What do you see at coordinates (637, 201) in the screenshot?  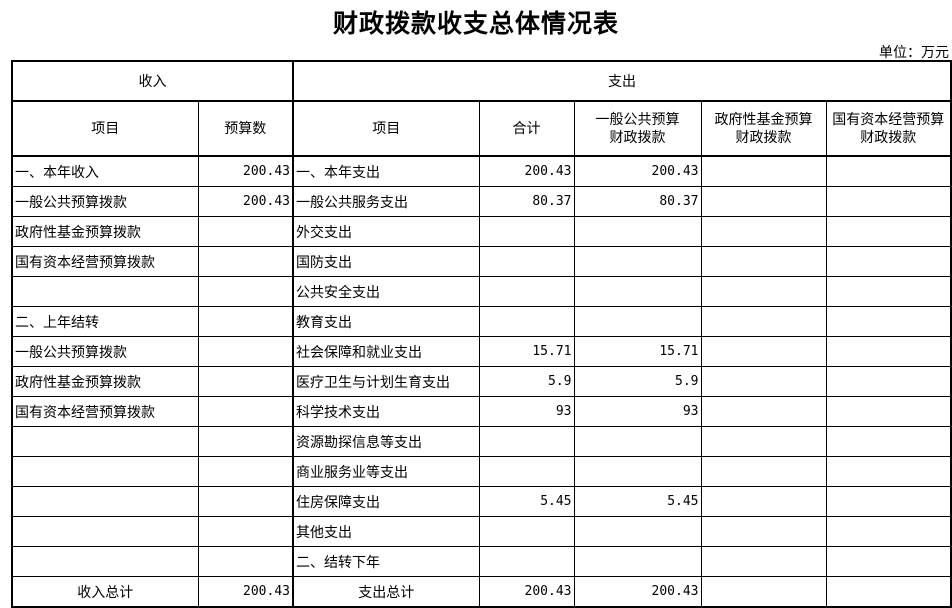 I see `cell-expense-general-budget: 80.37` at bounding box center [637, 201].